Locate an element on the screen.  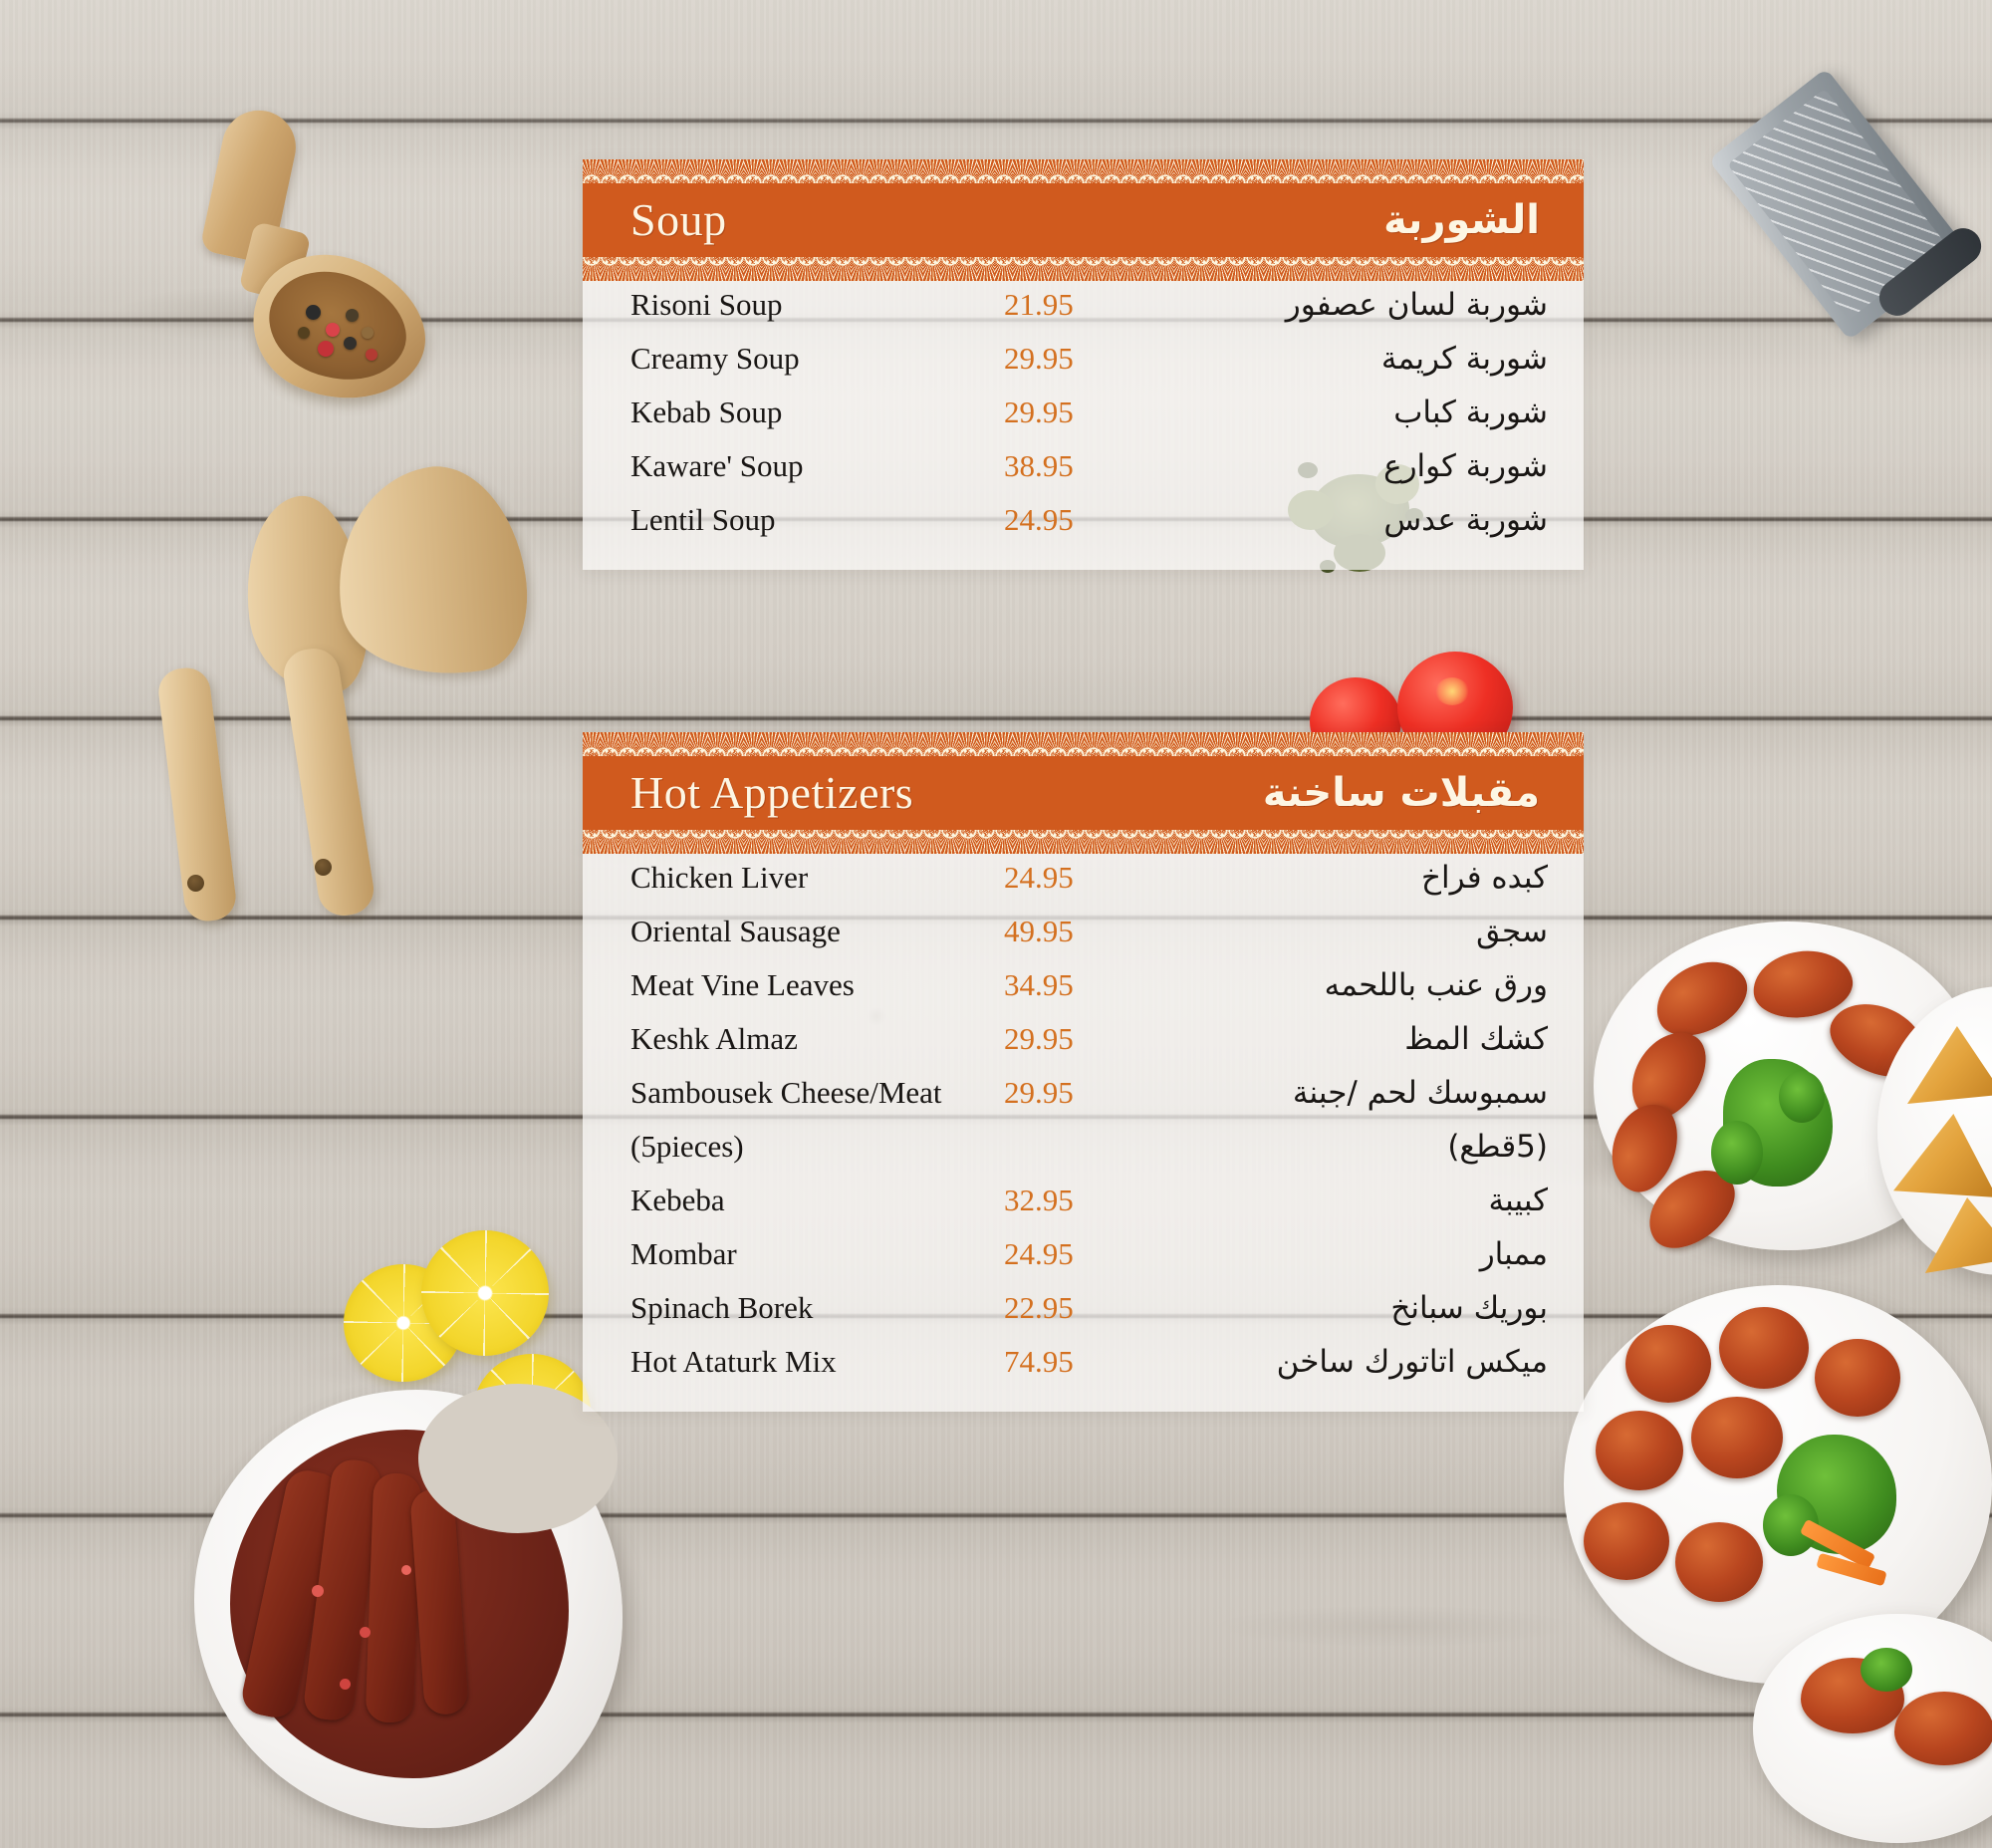
item-name-en: Kebab Soup is located at coordinates (706, 412).